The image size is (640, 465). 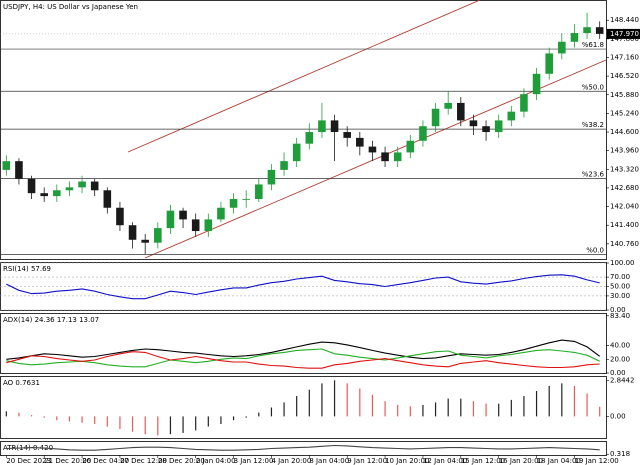 What do you see at coordinates (593, 45) in the screenshot?
I see `fib-label: %61.8` at bounding box center [593, 45].